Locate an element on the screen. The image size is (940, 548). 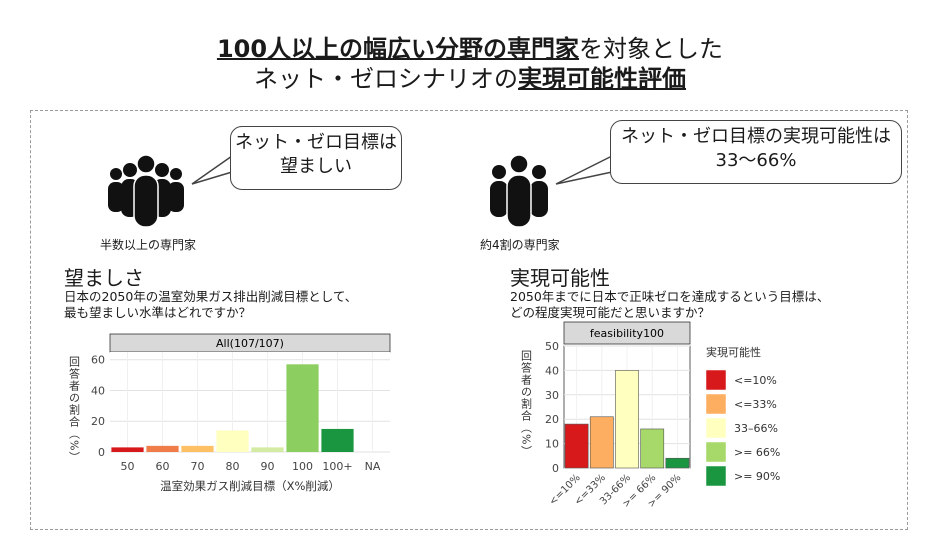
left-people-caption: 半数以上の専門家 is located at coordinates (148, 245).